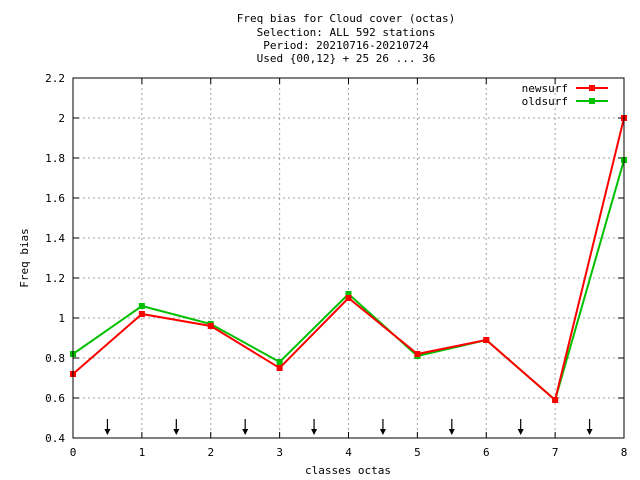 This screenshot has height=480, width=640. I want to click on y-tick-label: 0.6, so click(55, 398).